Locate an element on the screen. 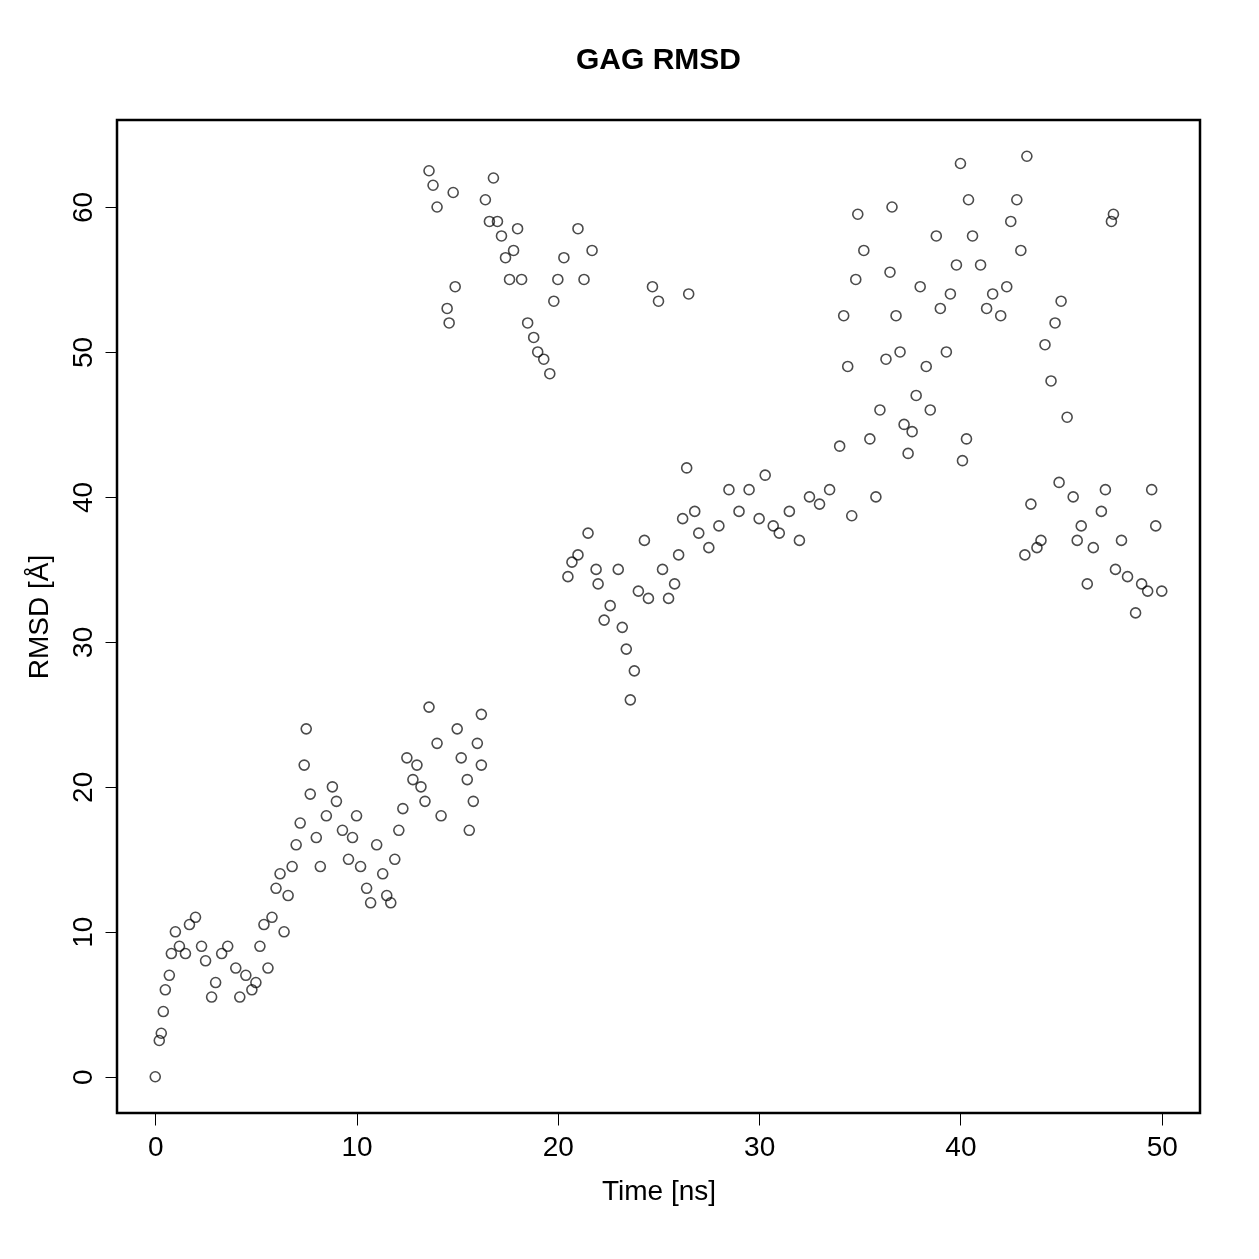  x-tick-label: 10 is located at coordinates (357, 1146).